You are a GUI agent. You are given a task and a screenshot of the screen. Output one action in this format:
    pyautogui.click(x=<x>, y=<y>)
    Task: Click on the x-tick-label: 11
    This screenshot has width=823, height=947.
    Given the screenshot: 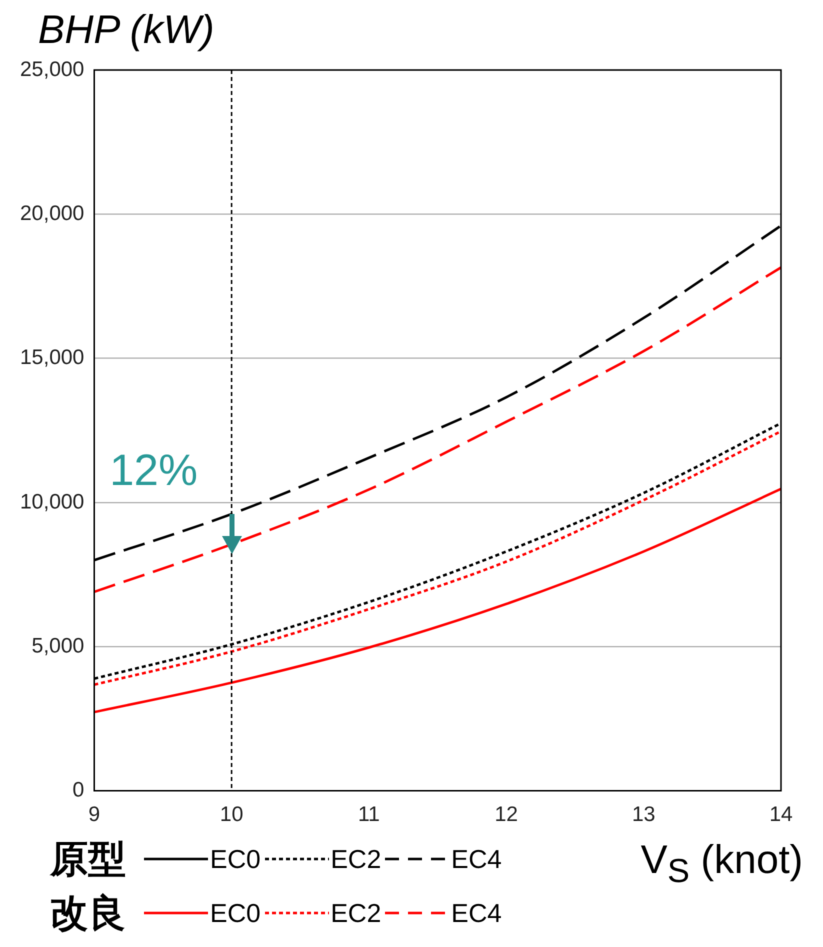 What is the action you would take?
    pyautogui.click(x=369, y=814)
    